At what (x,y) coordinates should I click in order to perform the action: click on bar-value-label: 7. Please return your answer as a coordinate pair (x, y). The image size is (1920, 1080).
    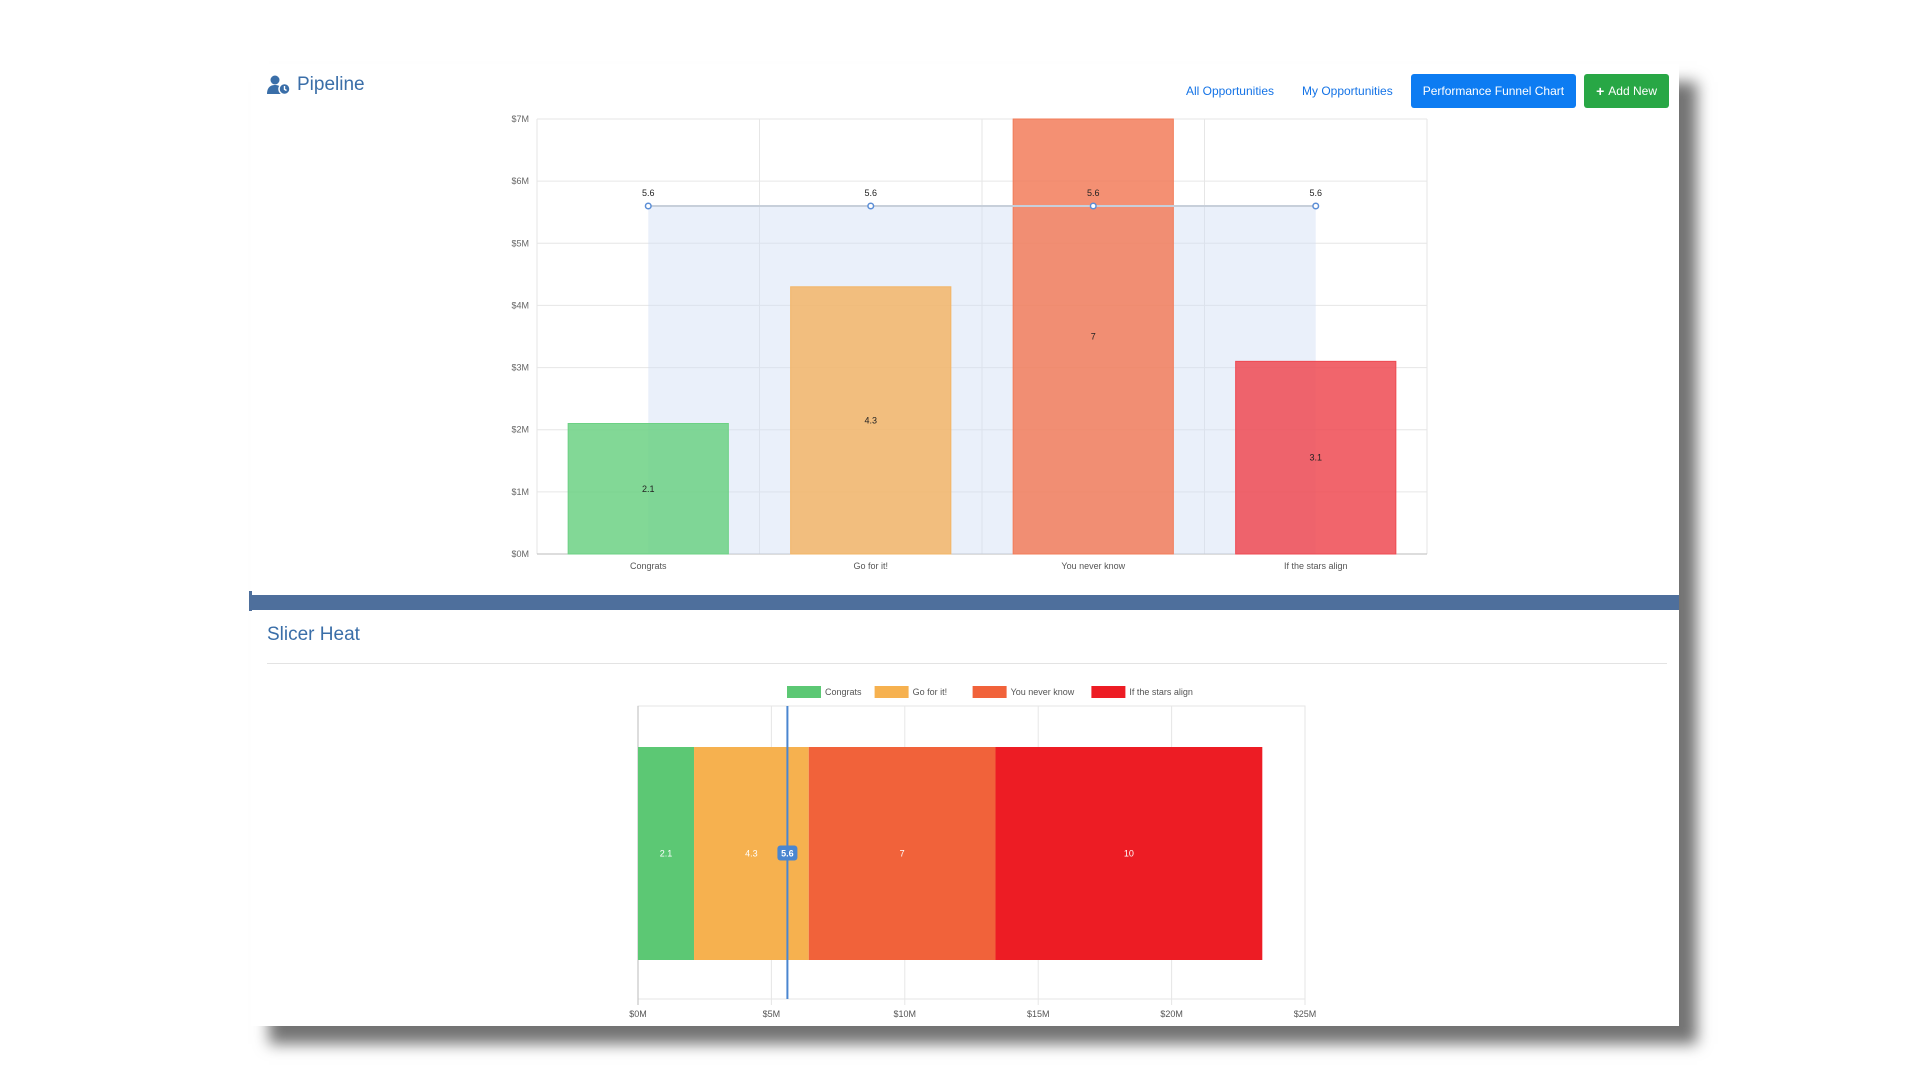
    Looking at the image, I should click on (1093, 337).